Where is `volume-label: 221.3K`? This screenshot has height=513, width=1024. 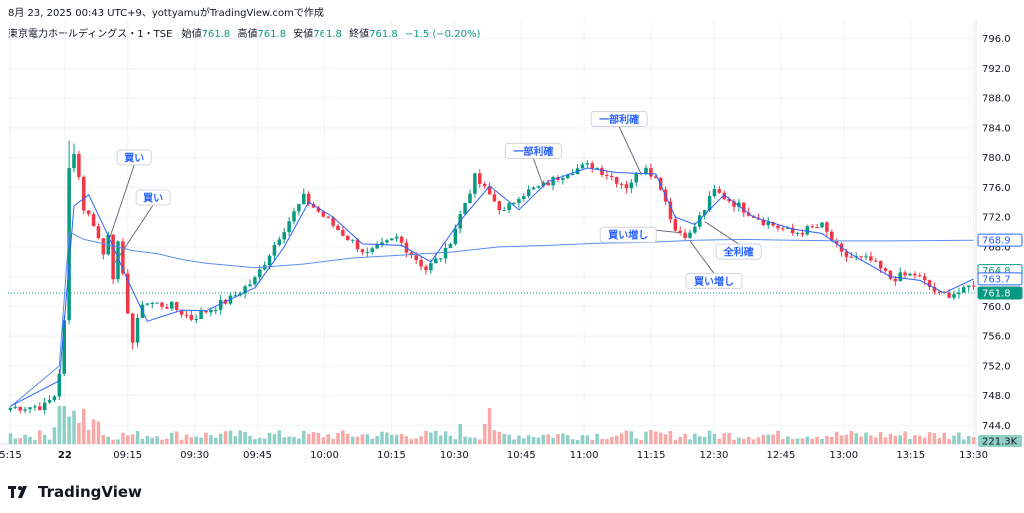 volume-label: 221.3K is located at coordinates (1000, 442).